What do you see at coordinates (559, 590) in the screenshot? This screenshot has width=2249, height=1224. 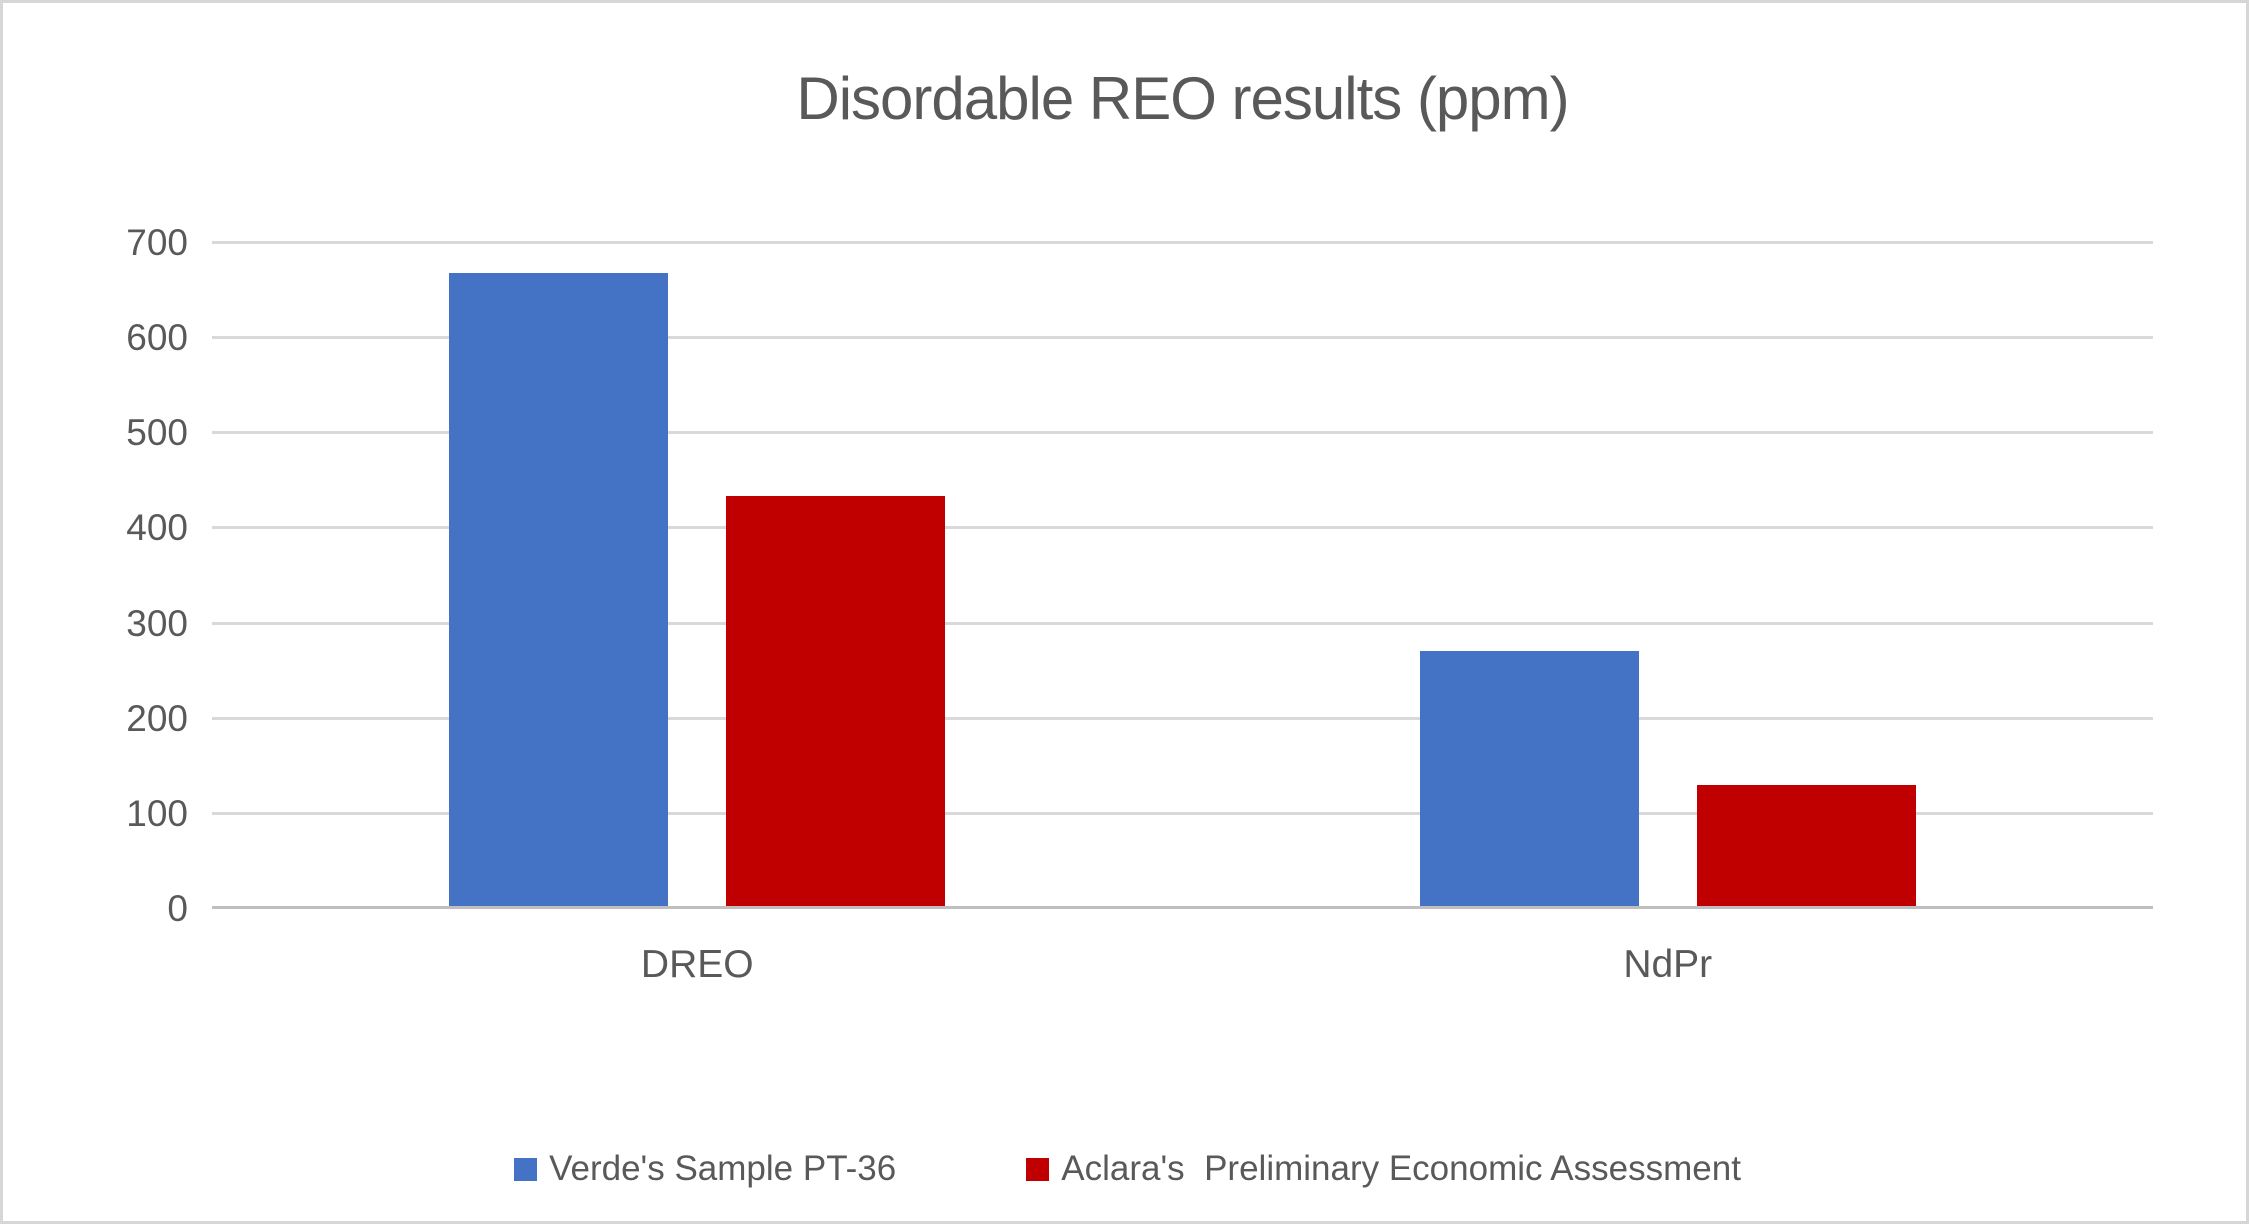 I see `bar-dreo-series1` at bounding box center [559, 590].